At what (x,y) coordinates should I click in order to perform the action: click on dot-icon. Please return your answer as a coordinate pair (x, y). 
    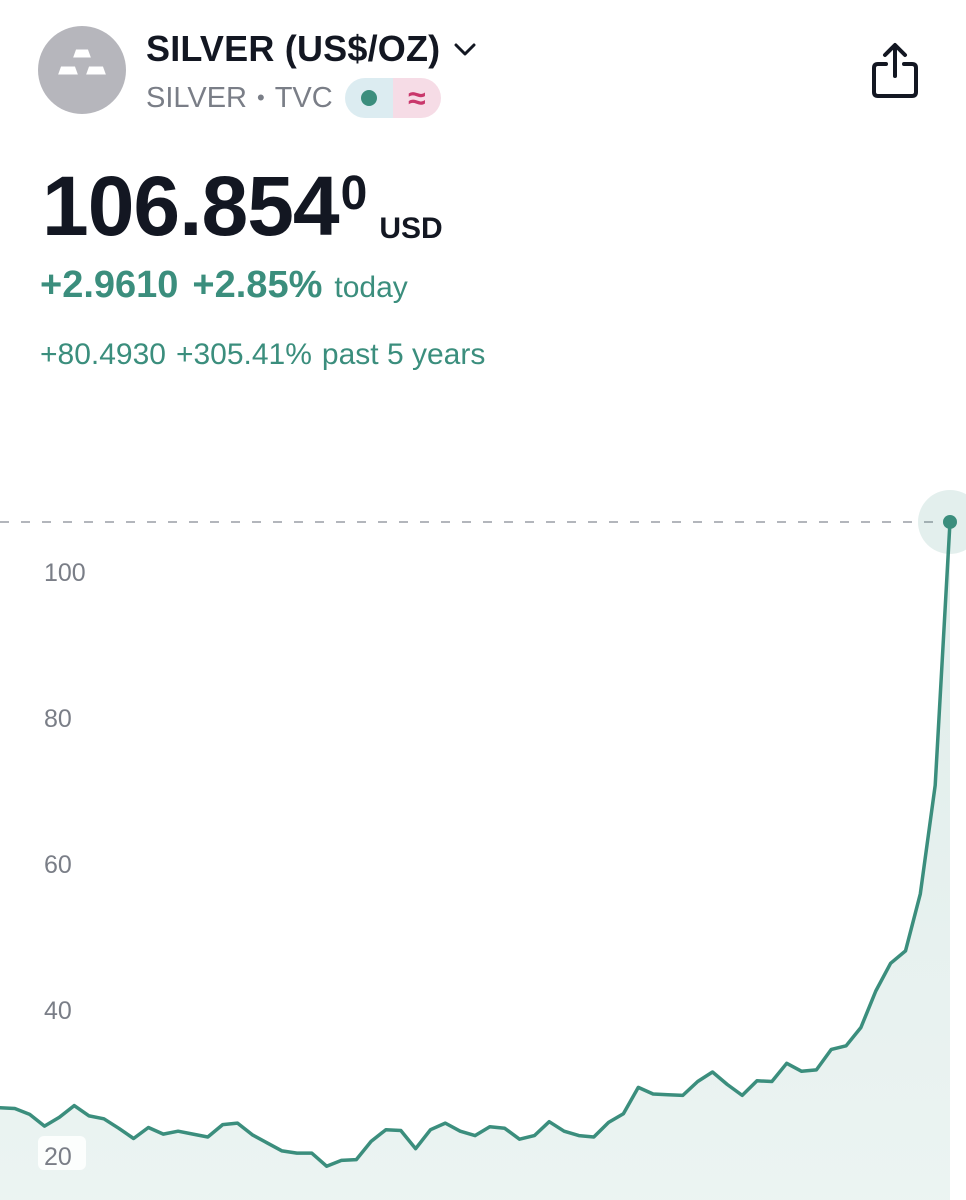
    Looking at the image, I should click on (368, 98).